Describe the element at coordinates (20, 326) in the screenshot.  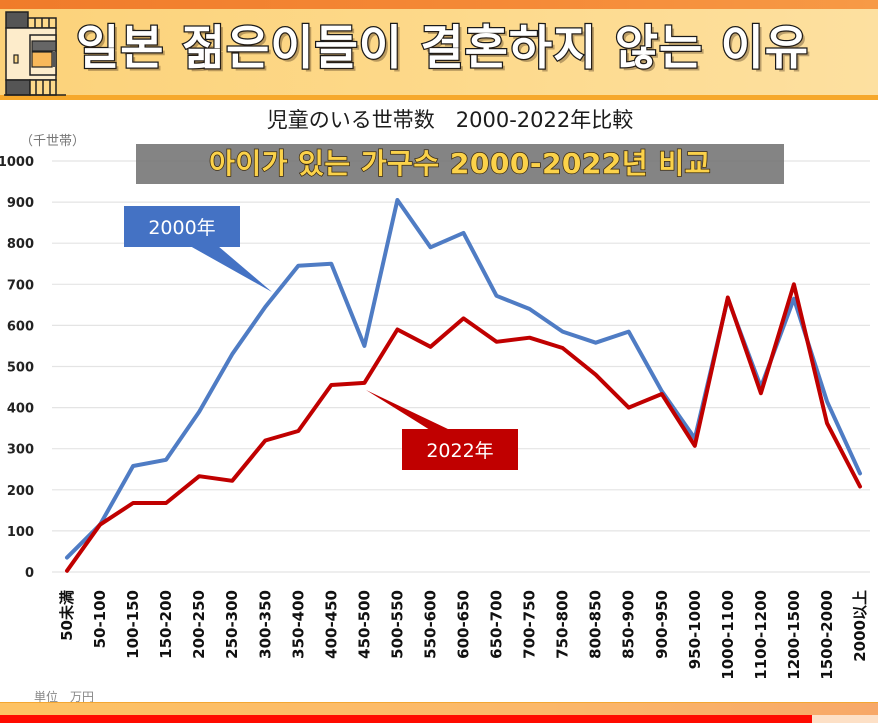
I see `y-tick-label: 600` at that location.